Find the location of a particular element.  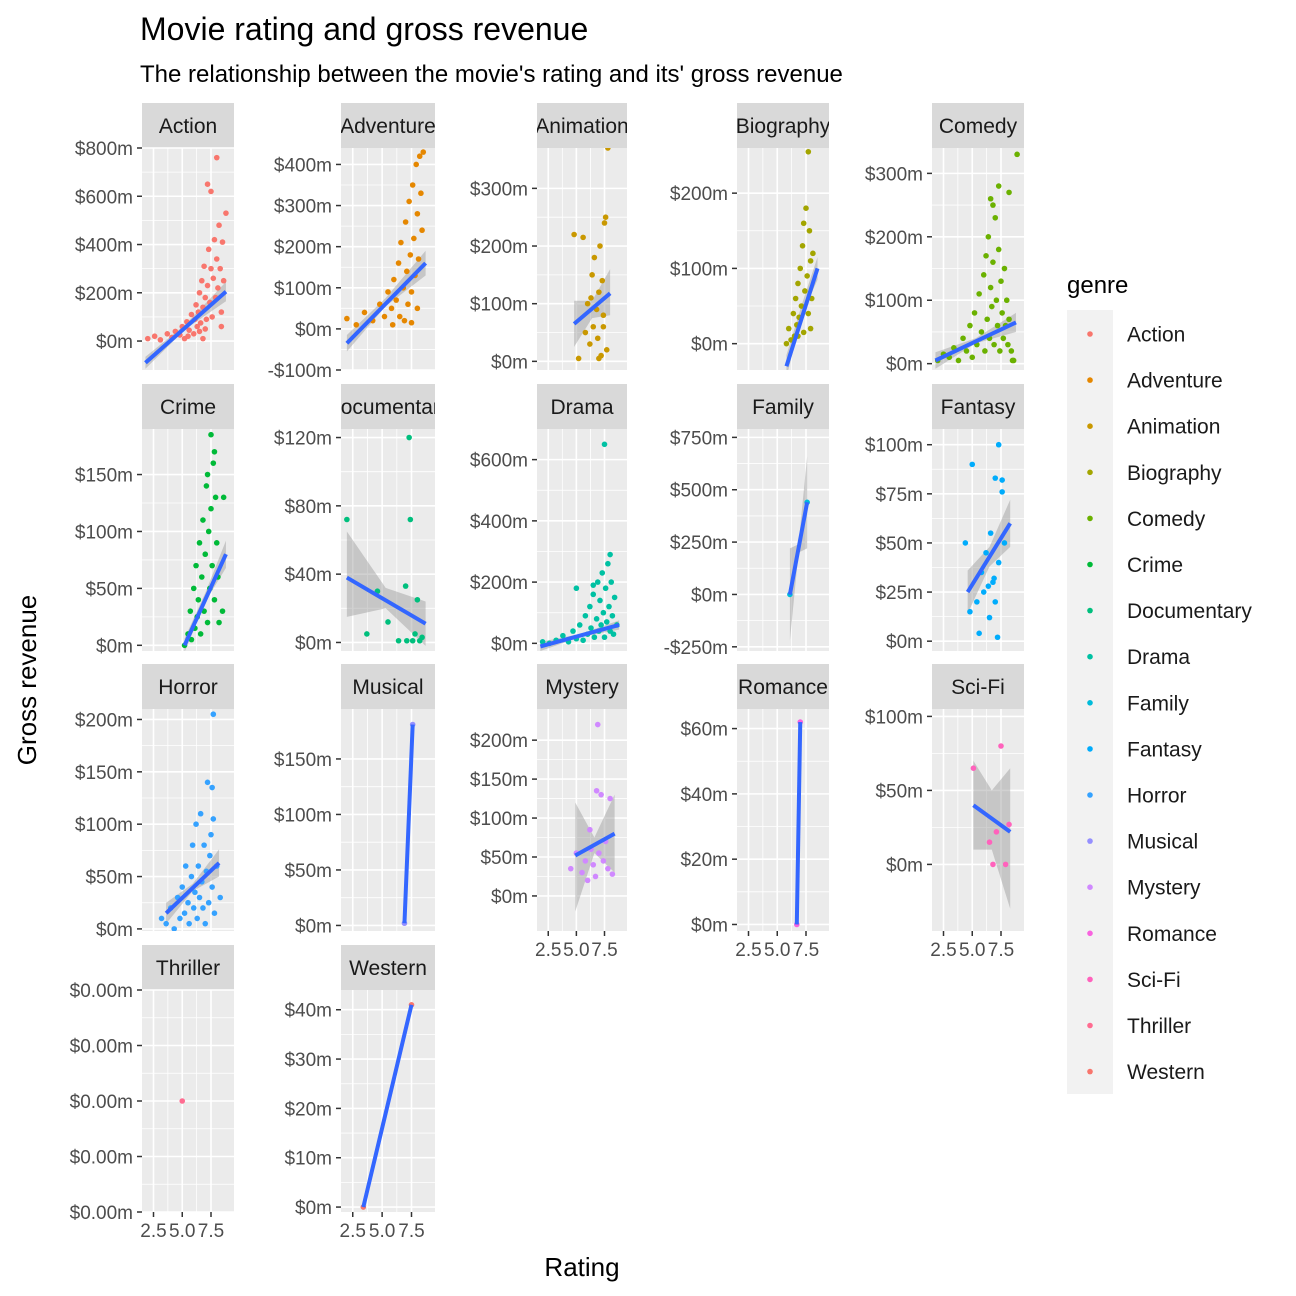

facet-mystery: Mystery $0m $50m $100m $150m $200m 2.5 5.0 7.5 is located at coordinates (548, 812).